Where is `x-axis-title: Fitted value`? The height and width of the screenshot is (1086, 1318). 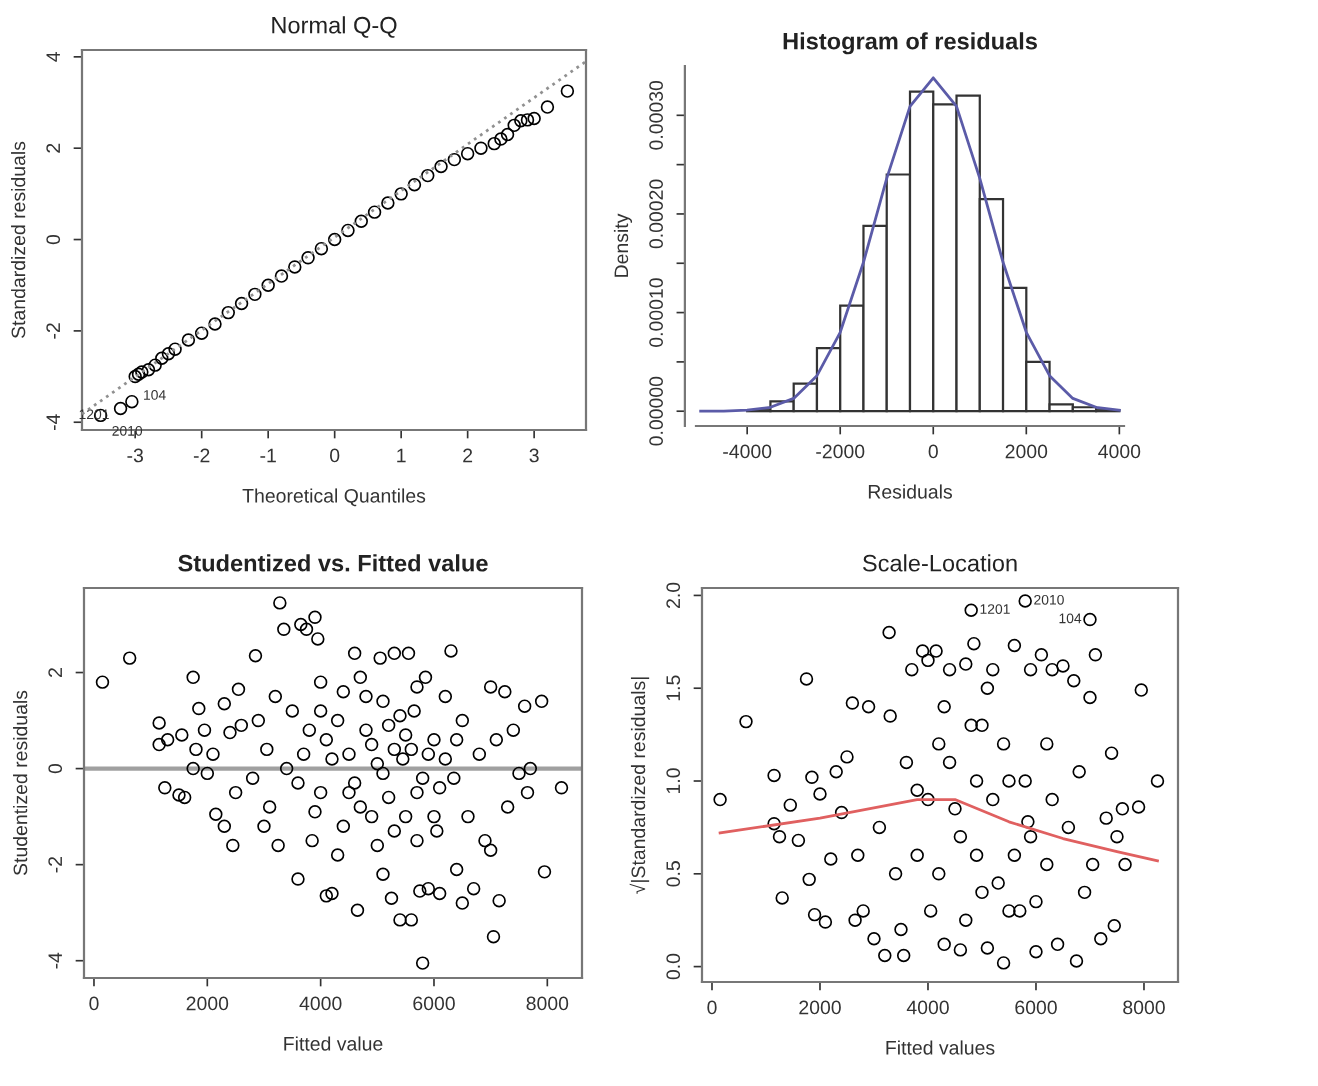 x-axis-title: Fitted value is located at coordinates (333, 1043).